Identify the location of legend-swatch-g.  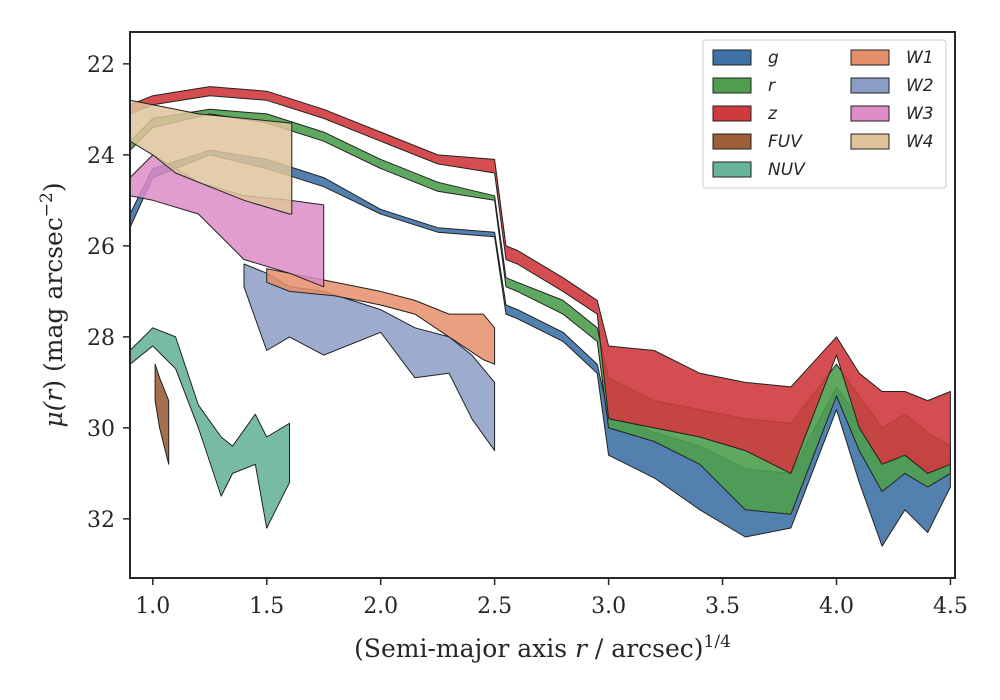
(732, 57).